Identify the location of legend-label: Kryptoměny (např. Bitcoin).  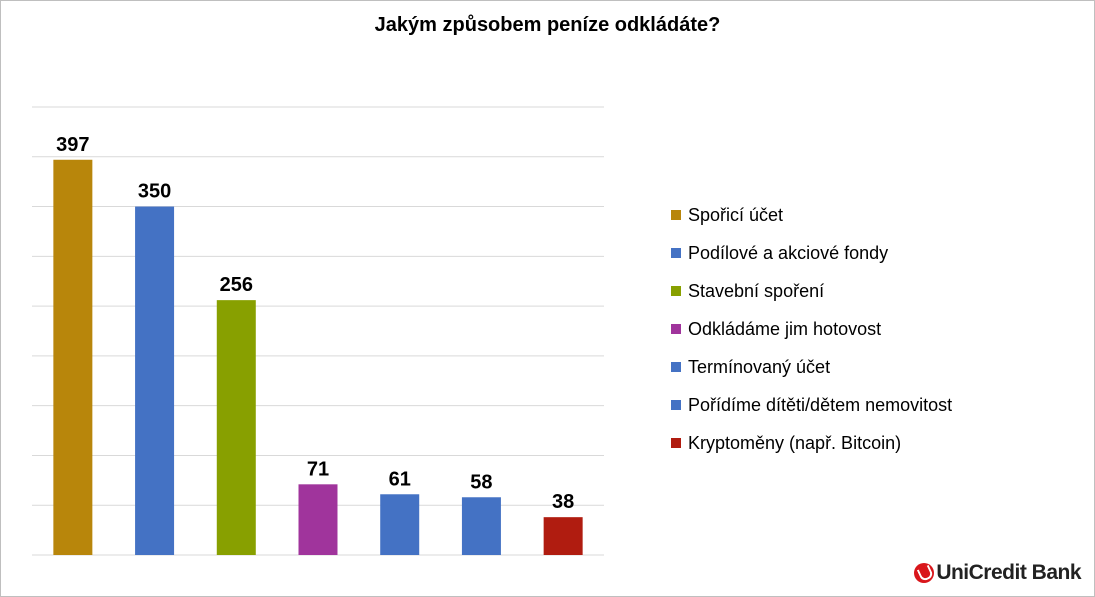
(795, 442).